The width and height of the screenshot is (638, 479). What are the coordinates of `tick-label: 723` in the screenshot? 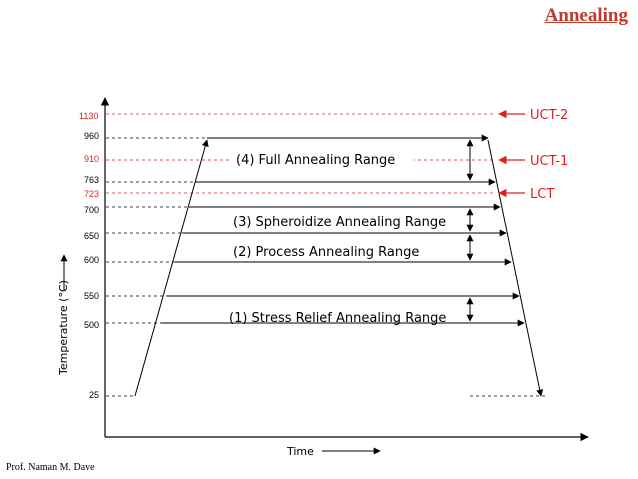 It's located at (91, 194).